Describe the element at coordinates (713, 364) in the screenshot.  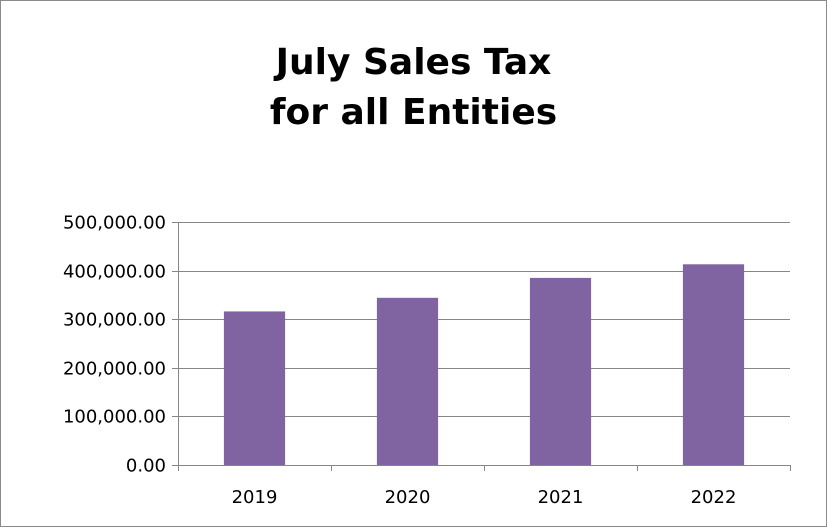
I see `bar-2022` at that location.